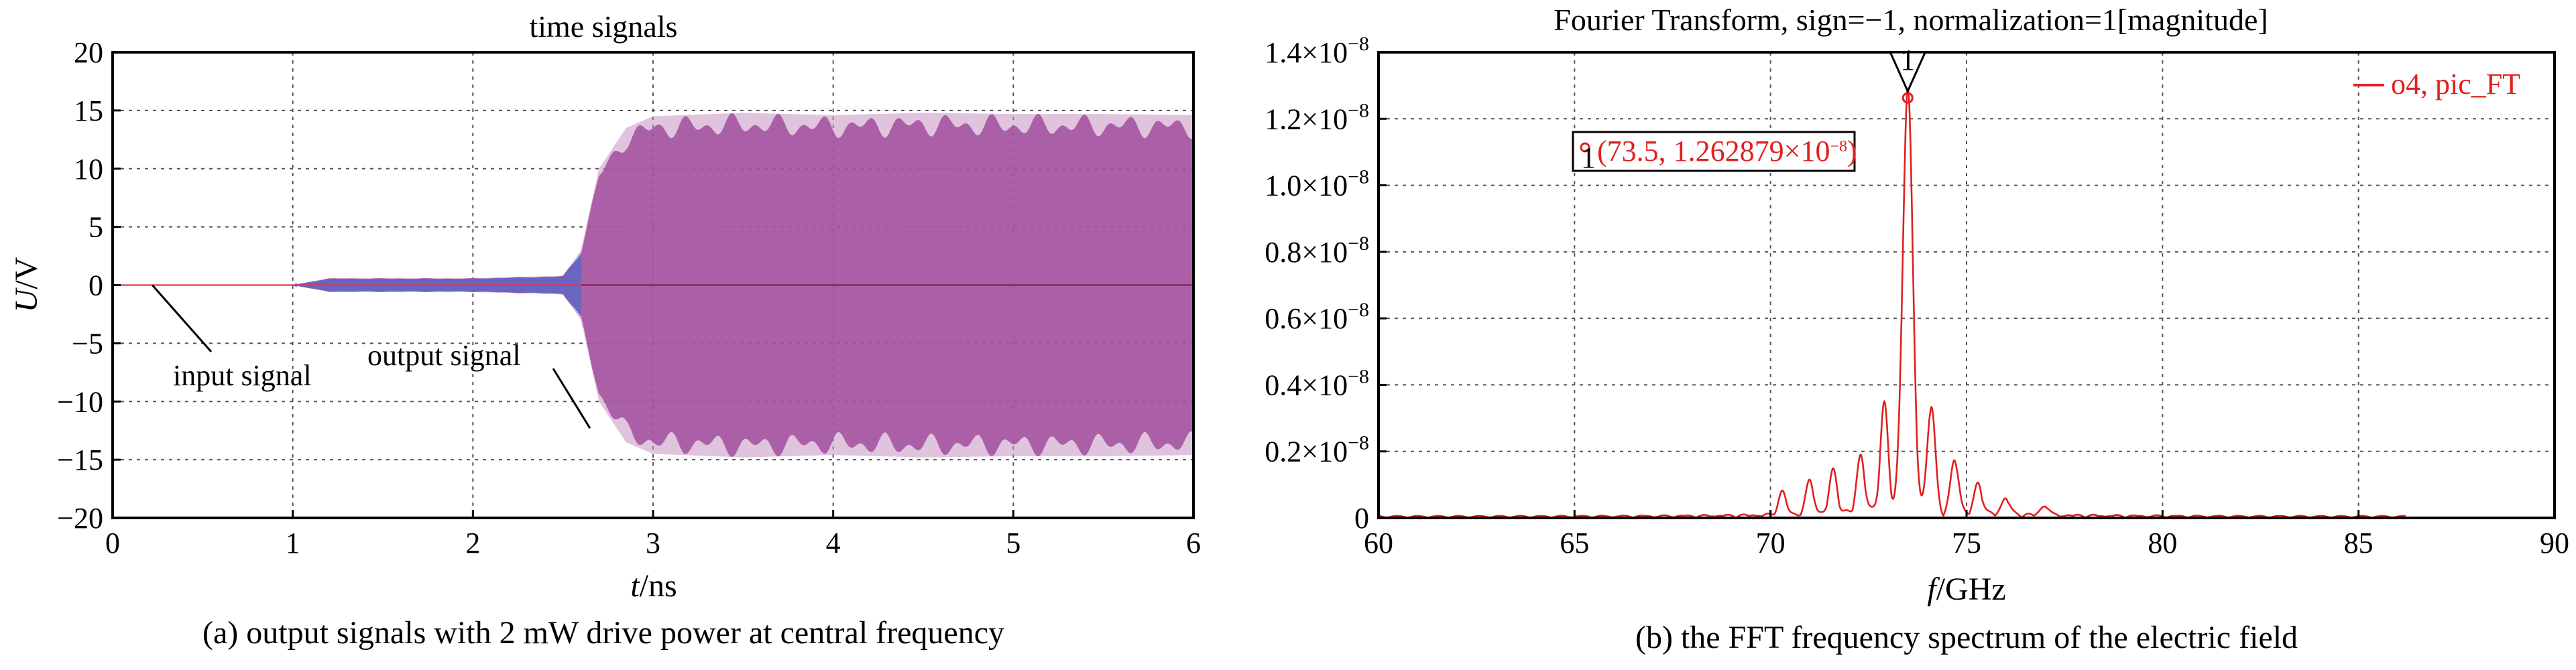 The width and height of the screenshot is (2576, 670). I want to click on peak-label-circle, so click(1585, 148).